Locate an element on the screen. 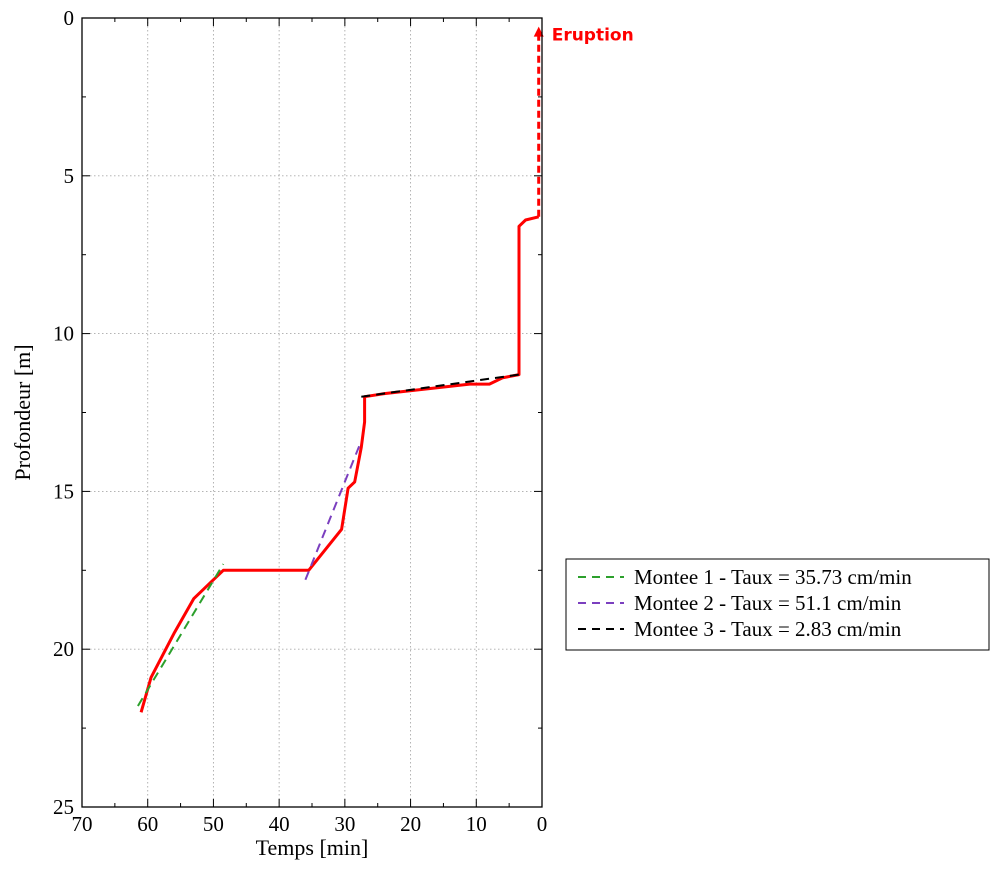  eruption-label: Eruption is located at coordinates (593, 36).